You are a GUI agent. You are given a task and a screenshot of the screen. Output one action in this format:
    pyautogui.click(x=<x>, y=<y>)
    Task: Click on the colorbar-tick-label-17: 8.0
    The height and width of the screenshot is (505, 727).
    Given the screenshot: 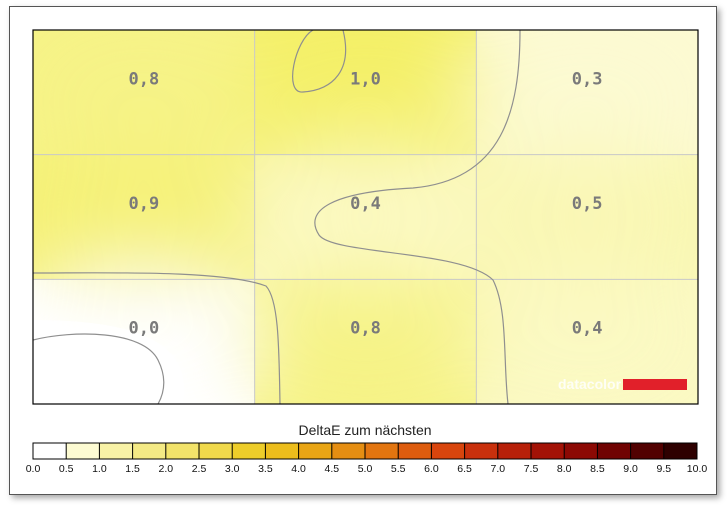 What is the action you would take?
    pyautogui.click(x=564, y=469)
    